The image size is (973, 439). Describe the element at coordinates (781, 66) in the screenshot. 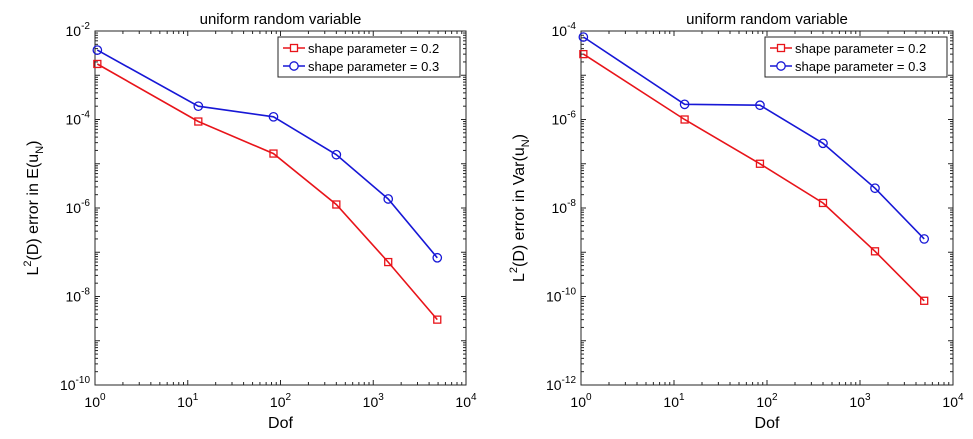

I see `chart-2-legend-marker` at that location.